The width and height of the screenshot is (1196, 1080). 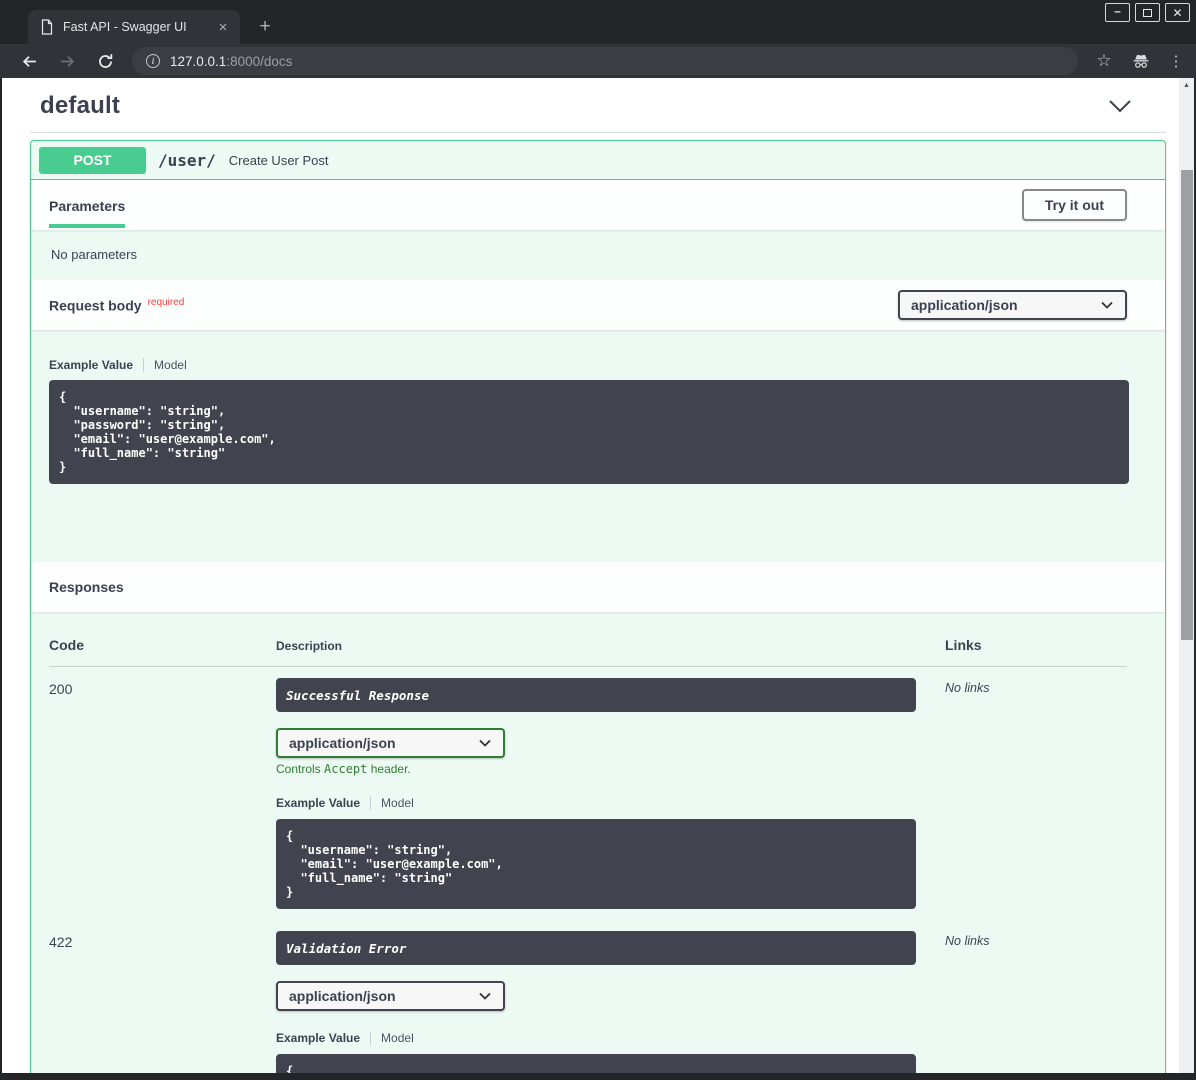 What do you see at coordinates (598, 160) in the screenshot?
I see `opblock-summary: POST /user/ Create User Post` at bounding box center [598, 160].